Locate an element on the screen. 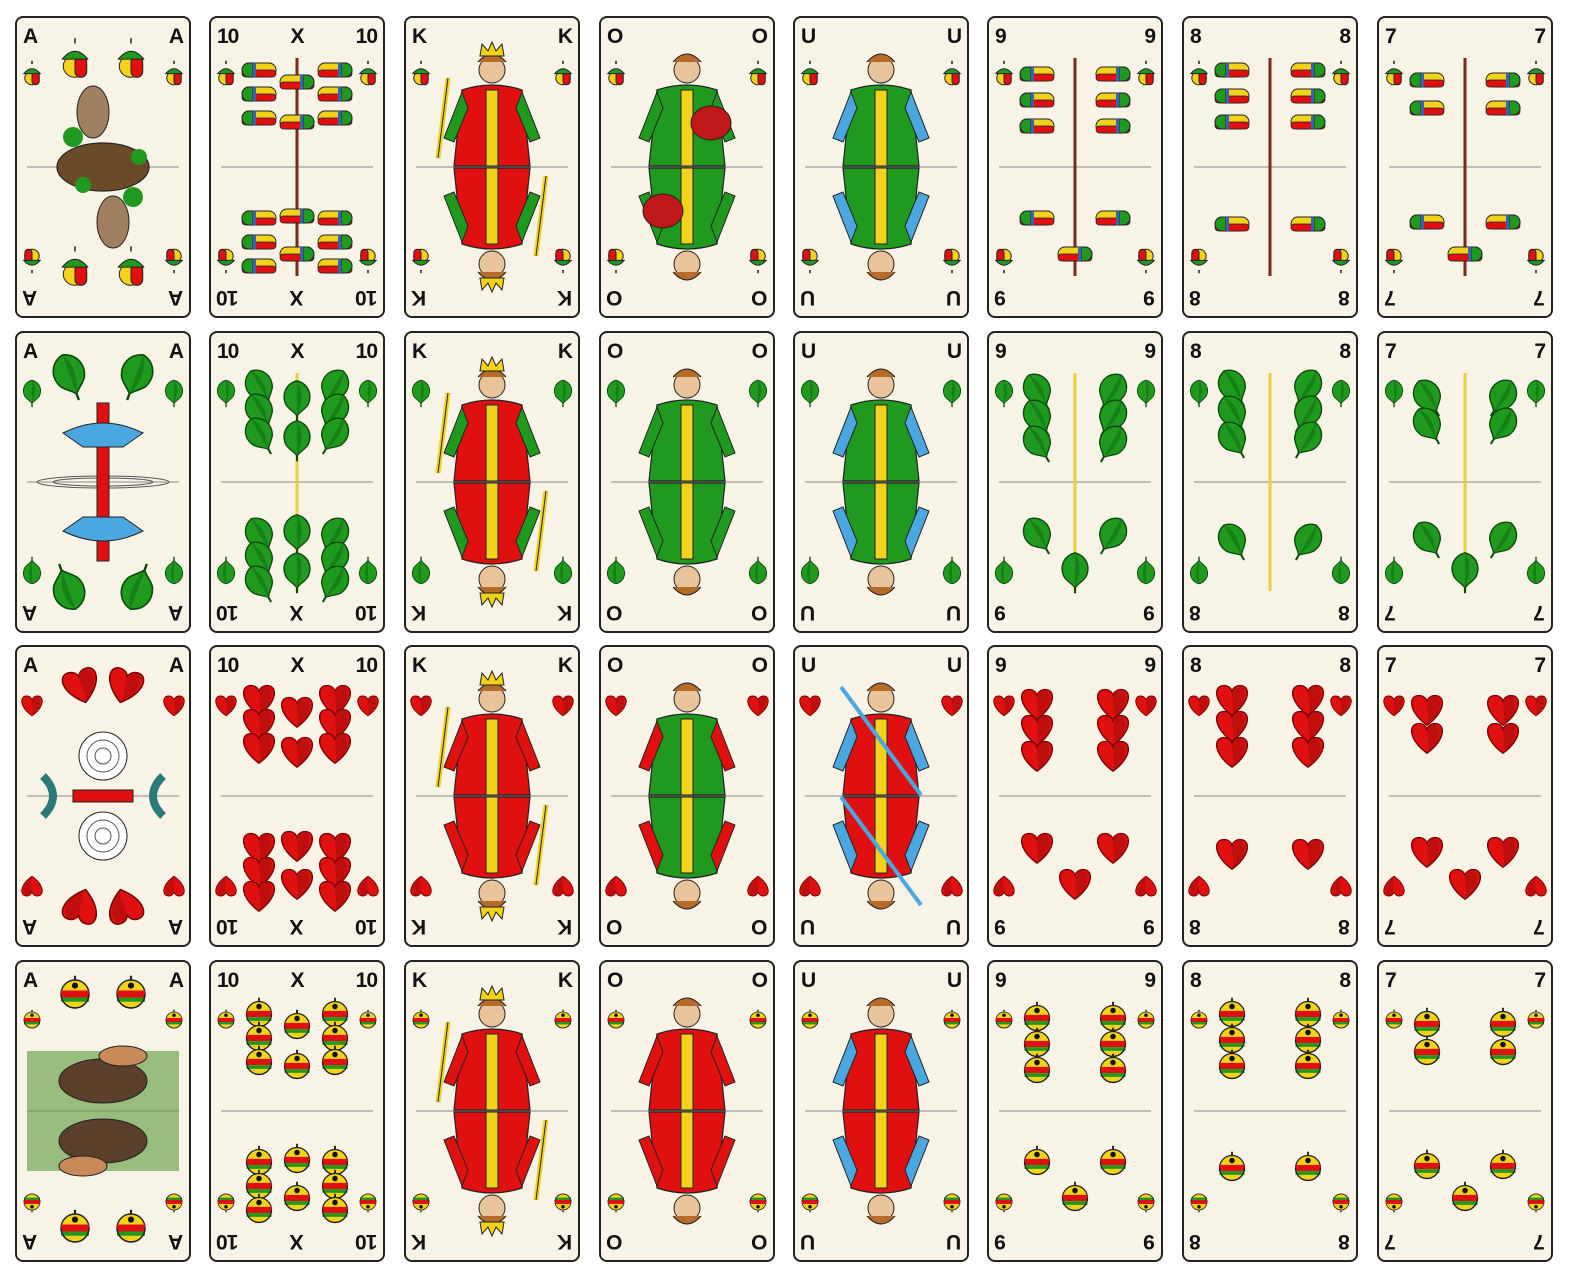  acorns-pips is located at coordinates (1270, 167).